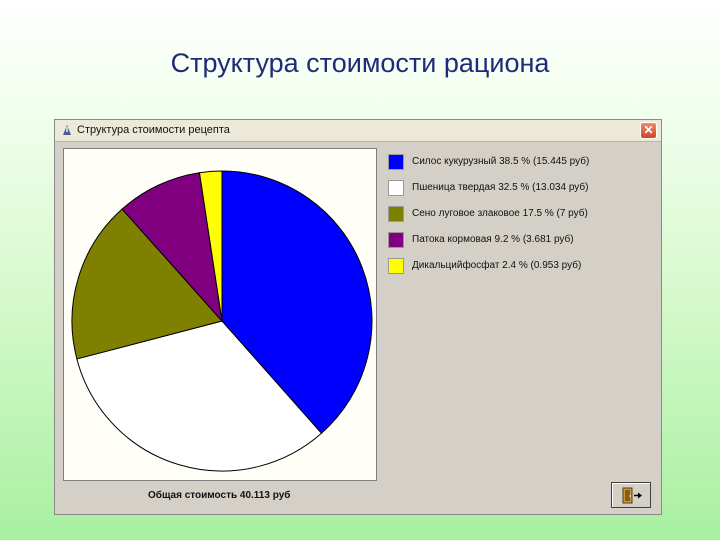 Image resolution: width=720 pixels, height=540 pixels. What do you see at coordinates (493, 239) in the screenshot?
I see `legend-label: Патока кормовая 9.2 % (3.681 руб)` at bounding box center [493, 239].